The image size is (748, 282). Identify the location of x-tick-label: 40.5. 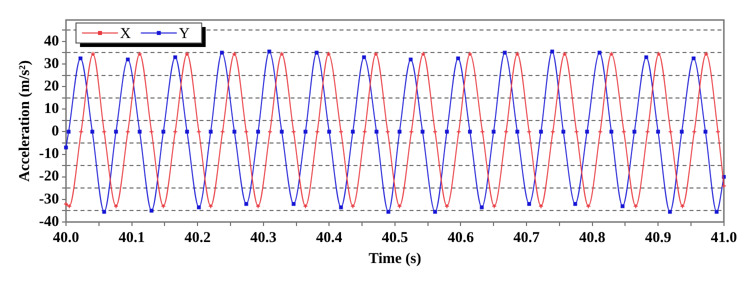
(395, 238).